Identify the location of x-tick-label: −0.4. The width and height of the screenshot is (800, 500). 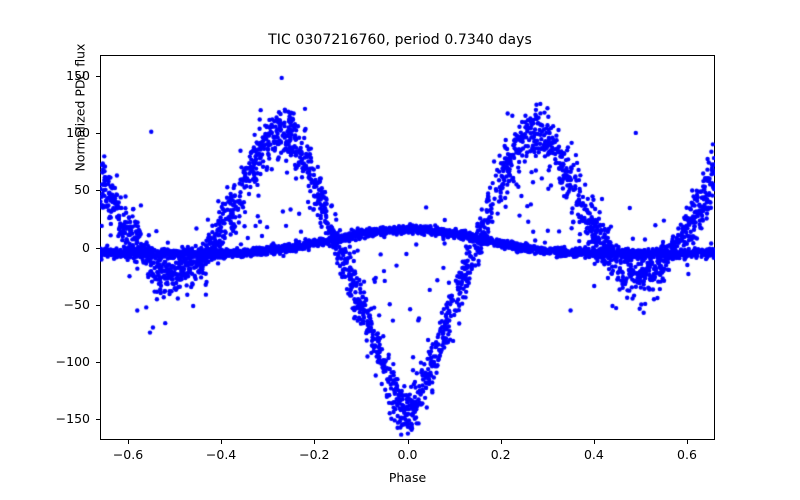
(221, 454).